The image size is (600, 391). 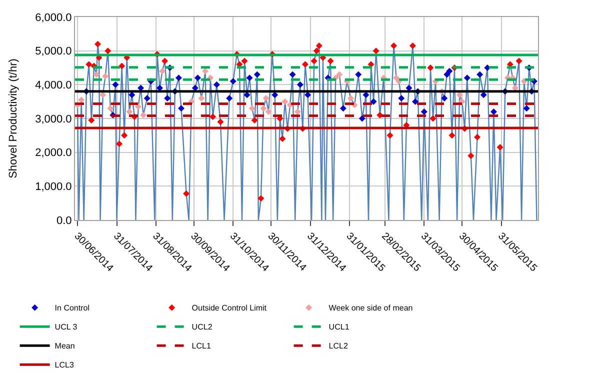 What do you see at coordinates (338, 346) in the screenshot?
I see `legend-label: LCL2` at bounding box center [338, 346].